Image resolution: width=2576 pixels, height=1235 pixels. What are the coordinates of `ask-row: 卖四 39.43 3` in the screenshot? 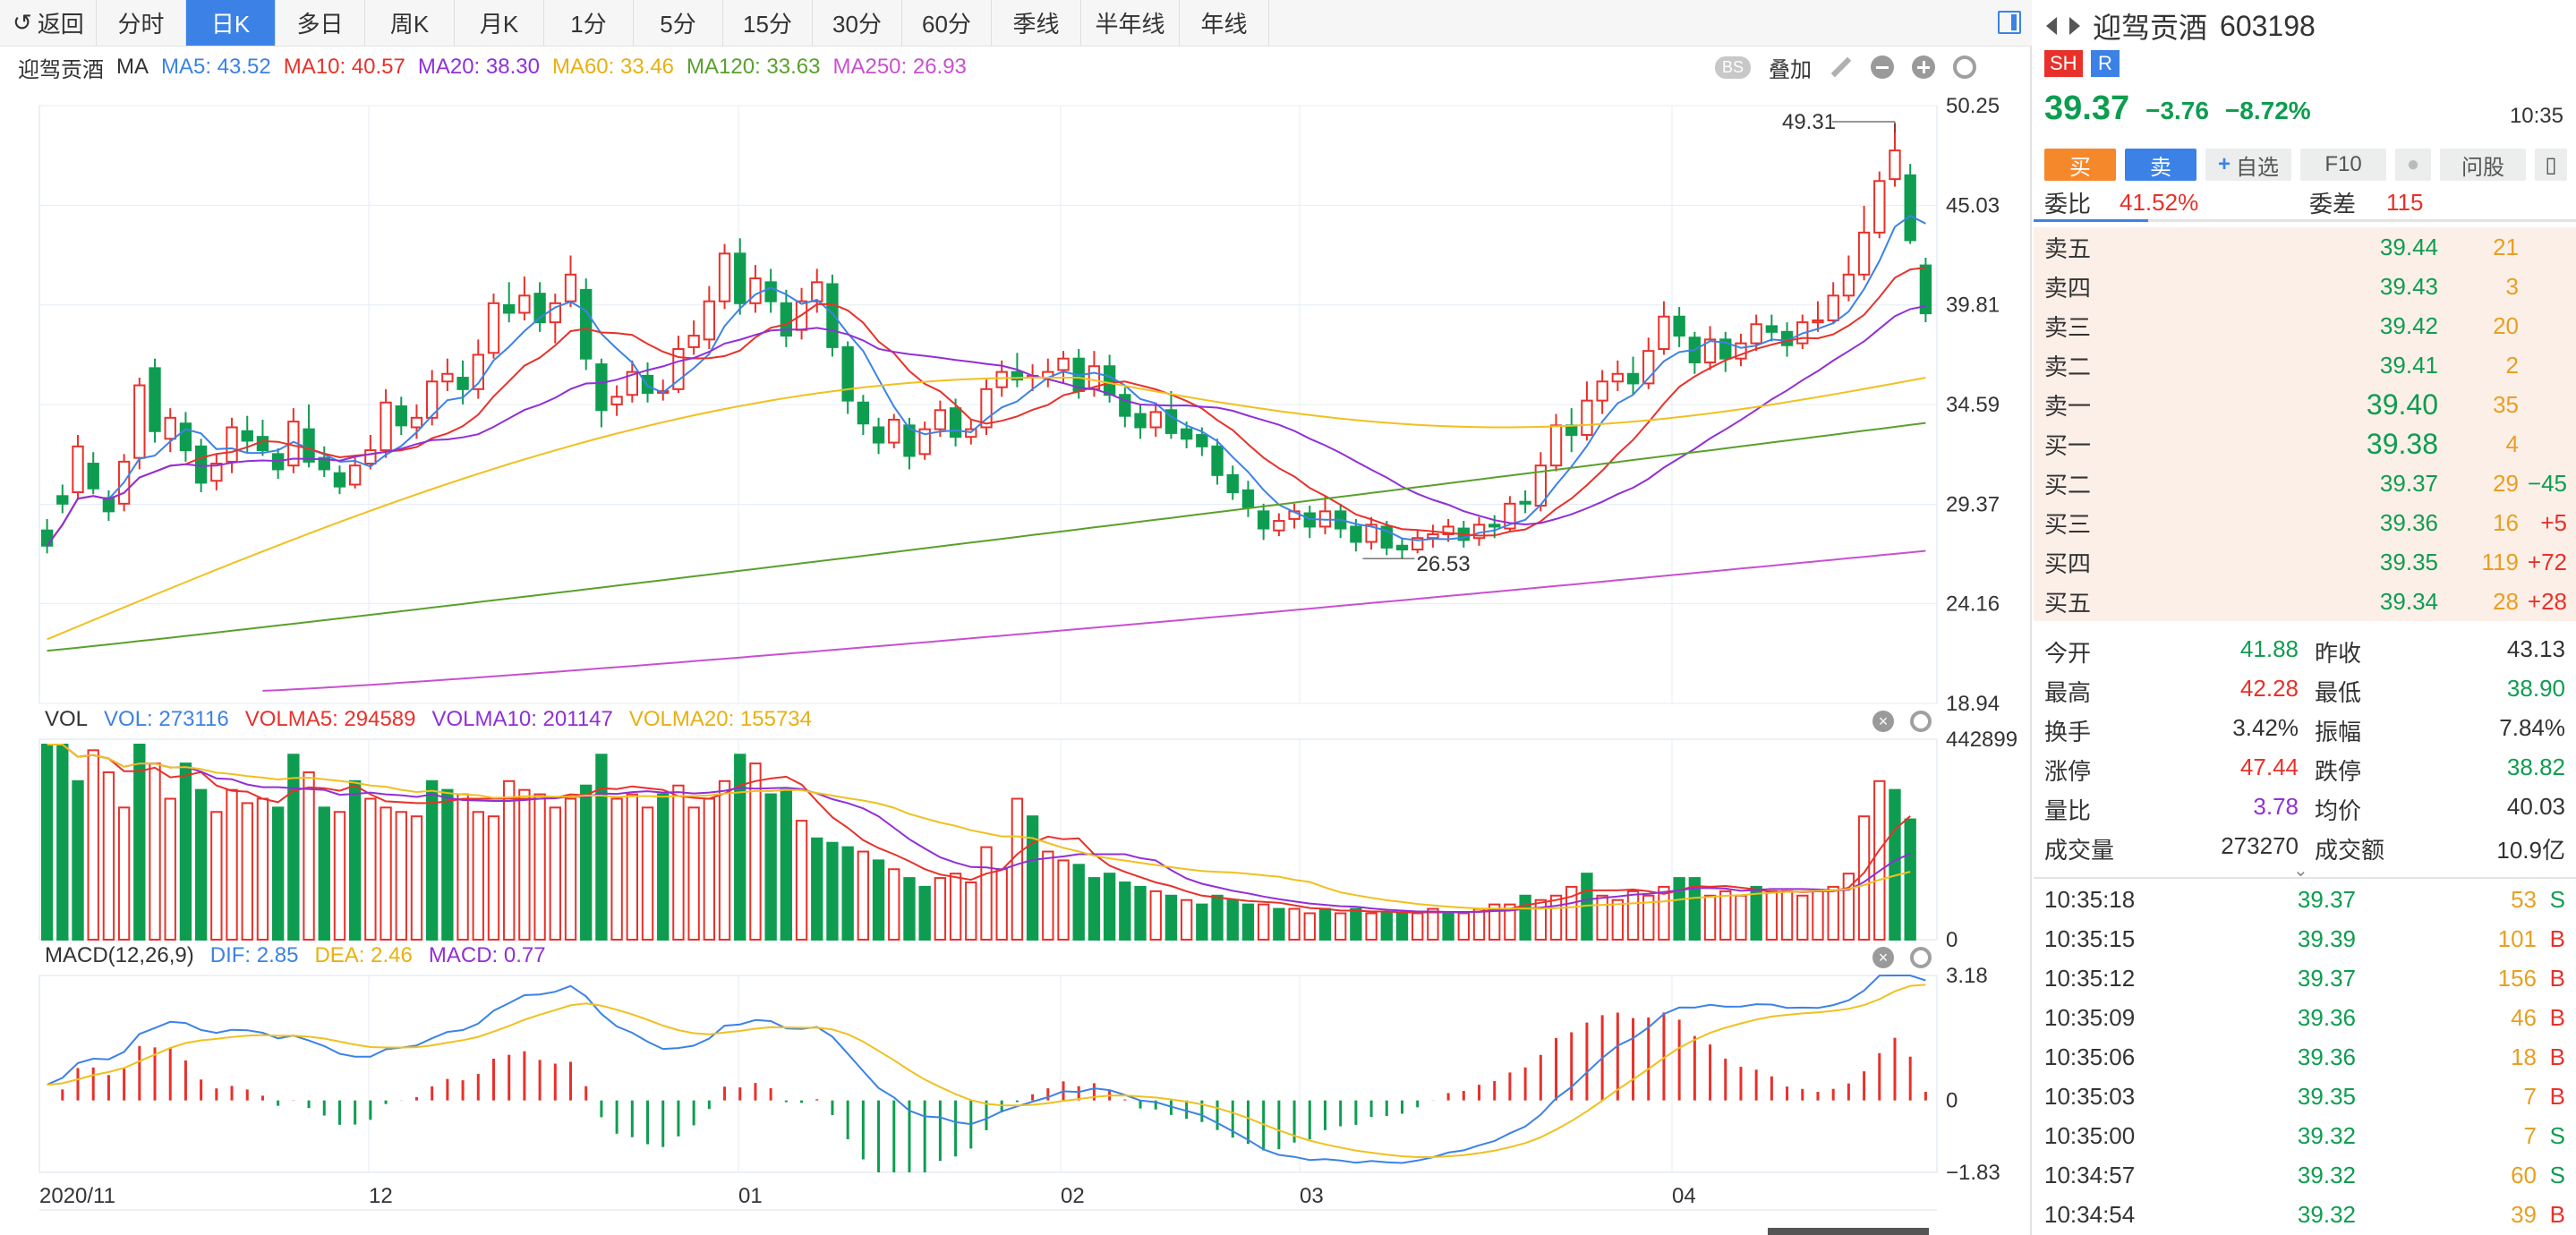 It's located at (2305, 287).